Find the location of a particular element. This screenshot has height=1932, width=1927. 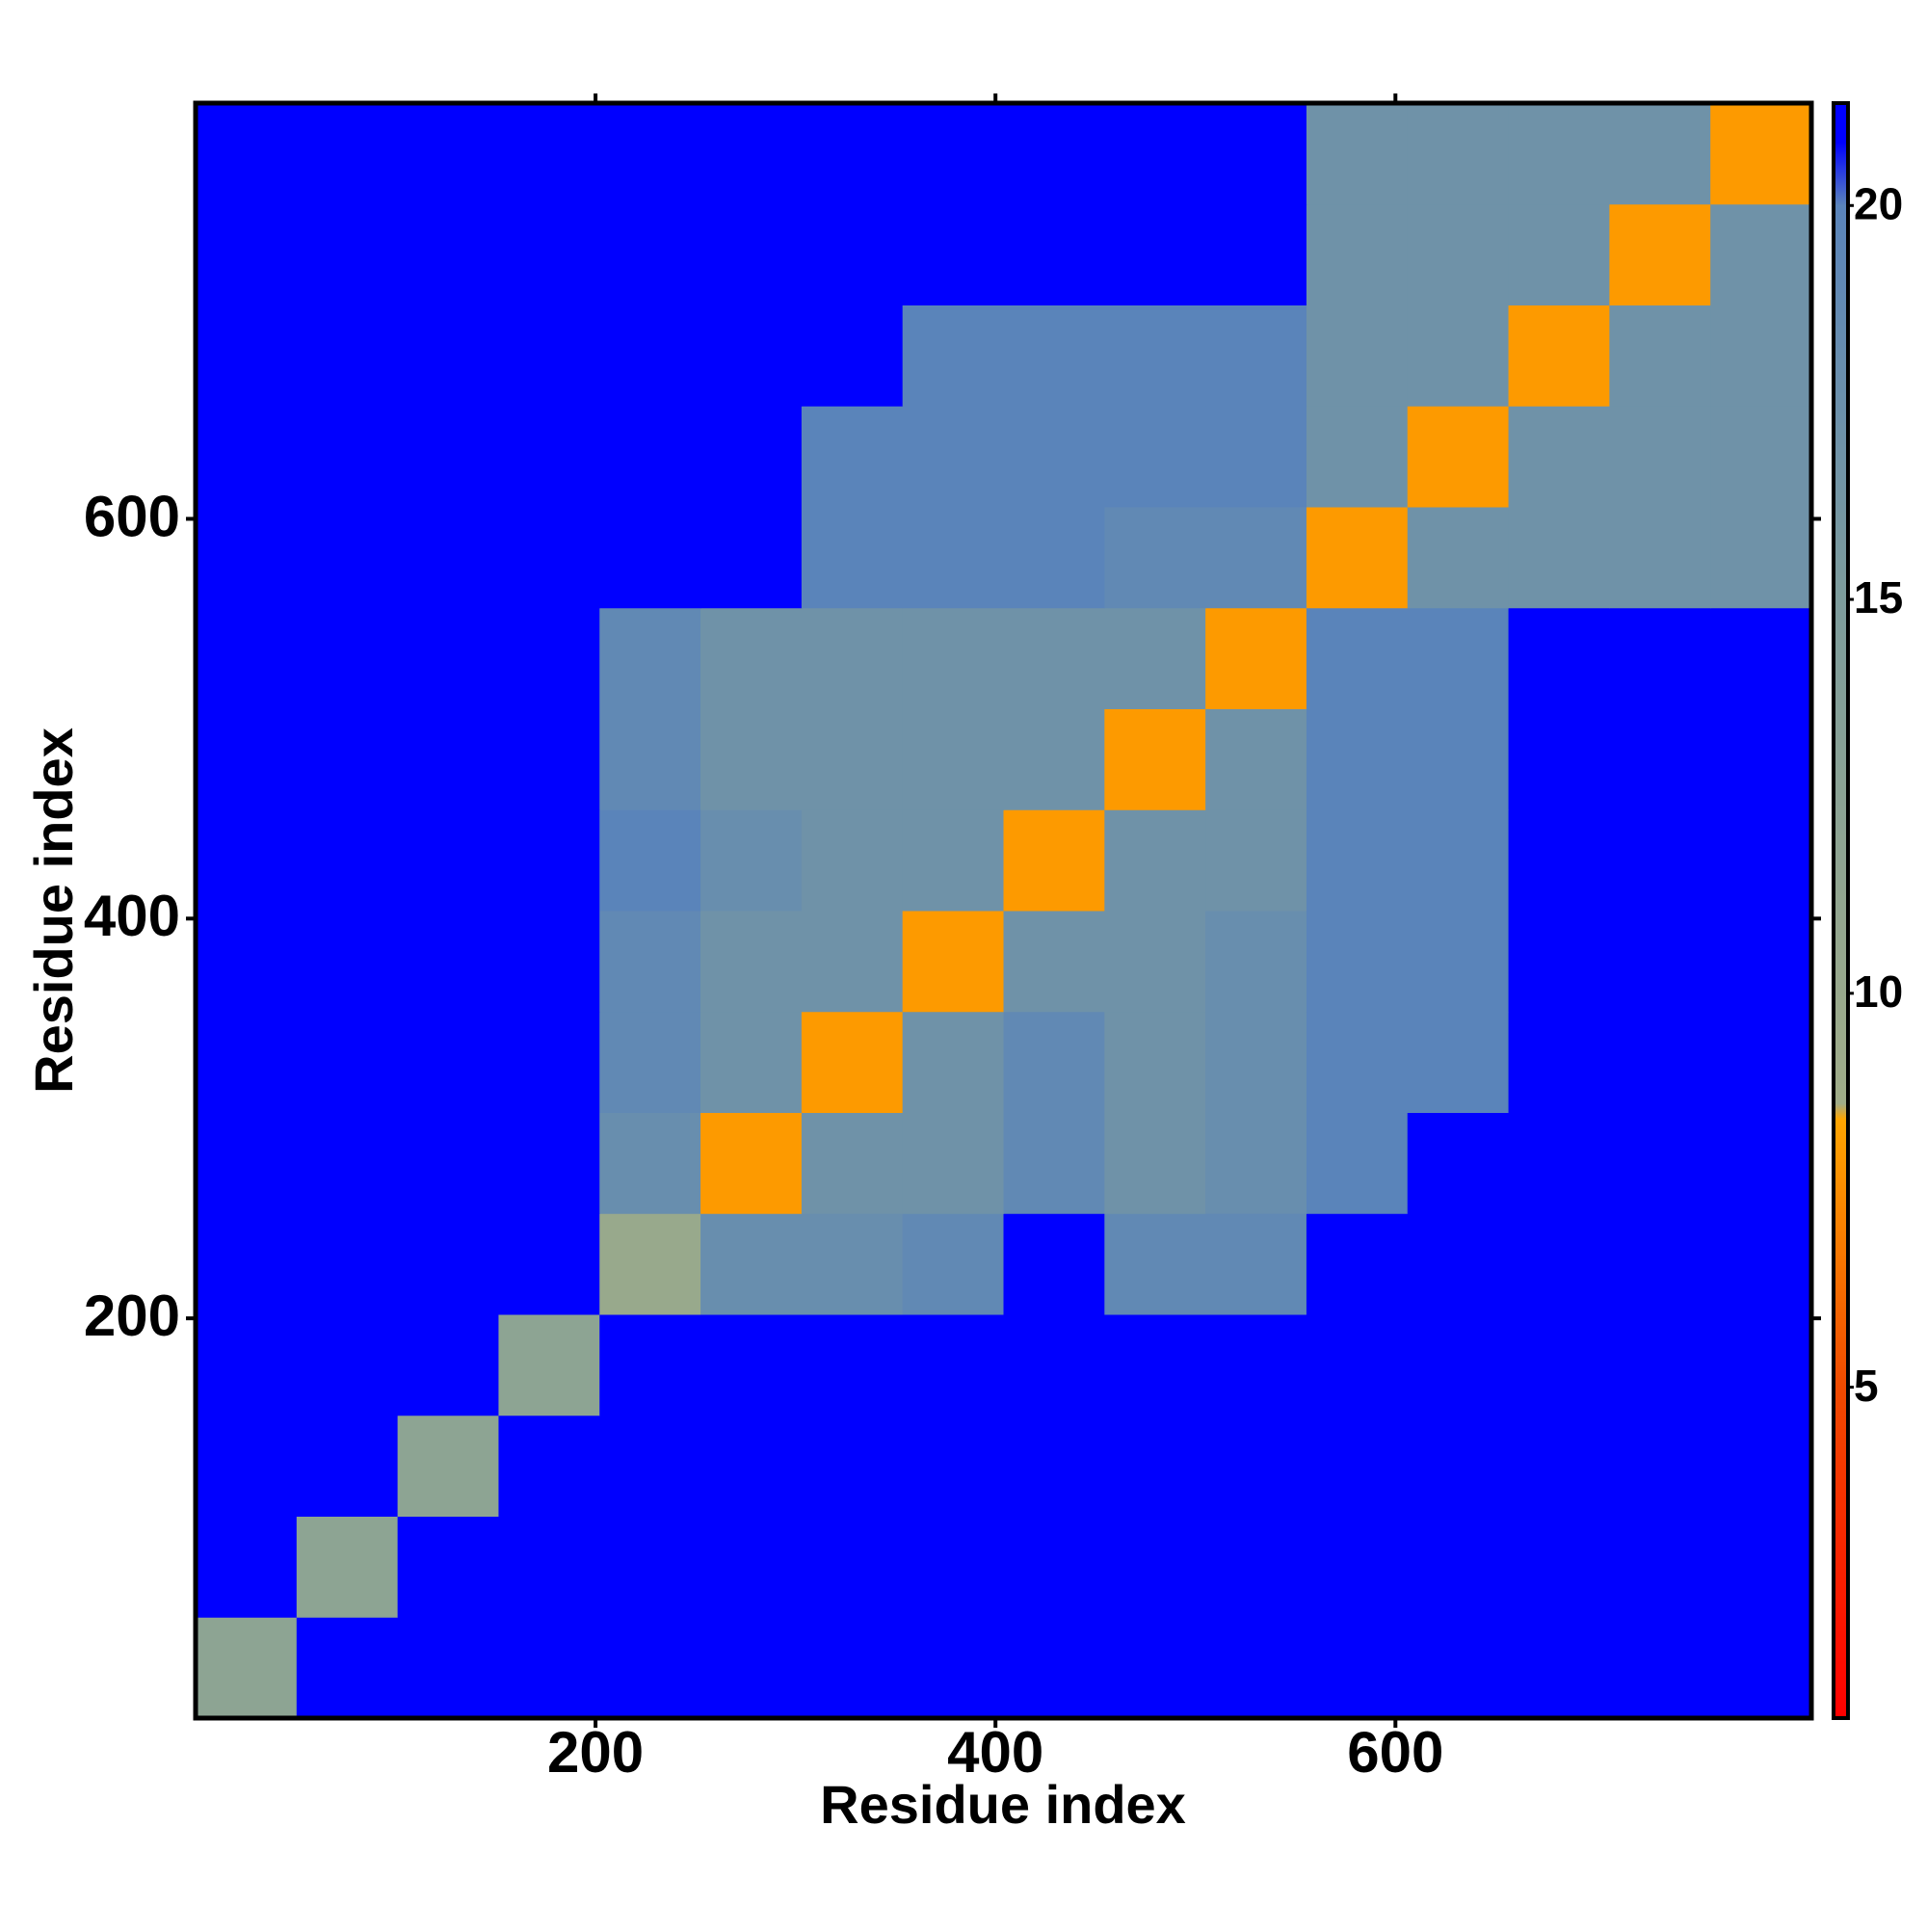

colorbar-tick-label: 10 is located at coordinates (1878, 991).